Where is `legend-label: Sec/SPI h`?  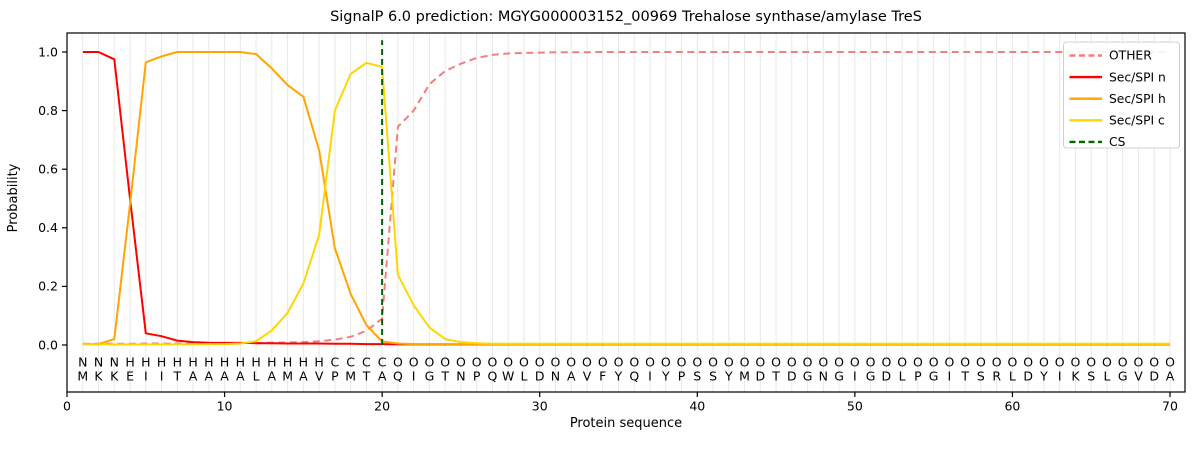 legend-label: Sec/SPI h is located at coordinates (1137, 99).